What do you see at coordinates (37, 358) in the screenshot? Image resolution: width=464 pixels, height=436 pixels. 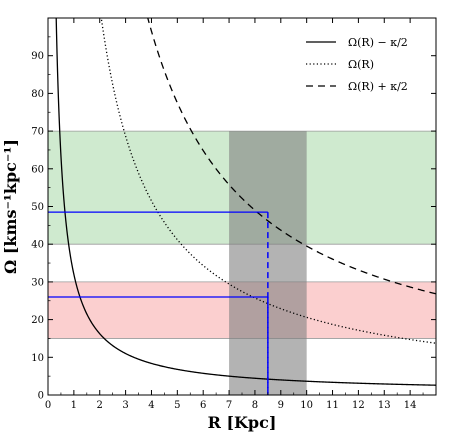 I see `y-tick-label: 10` at bounding box center [37, 358].